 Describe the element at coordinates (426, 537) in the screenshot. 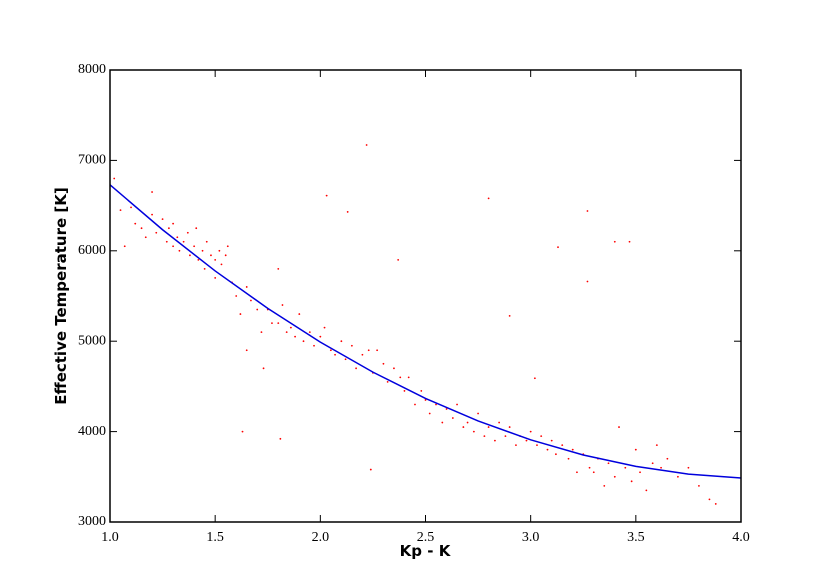

I see `x-tick-label: 2.5` at that location.